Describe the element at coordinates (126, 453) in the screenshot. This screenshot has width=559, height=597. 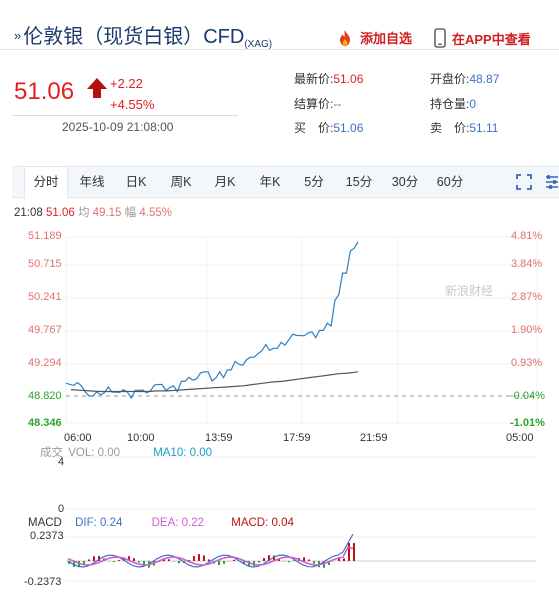
I see `volume-header: 成交 VOL: 0.00 MA10: 0.00` at that location.